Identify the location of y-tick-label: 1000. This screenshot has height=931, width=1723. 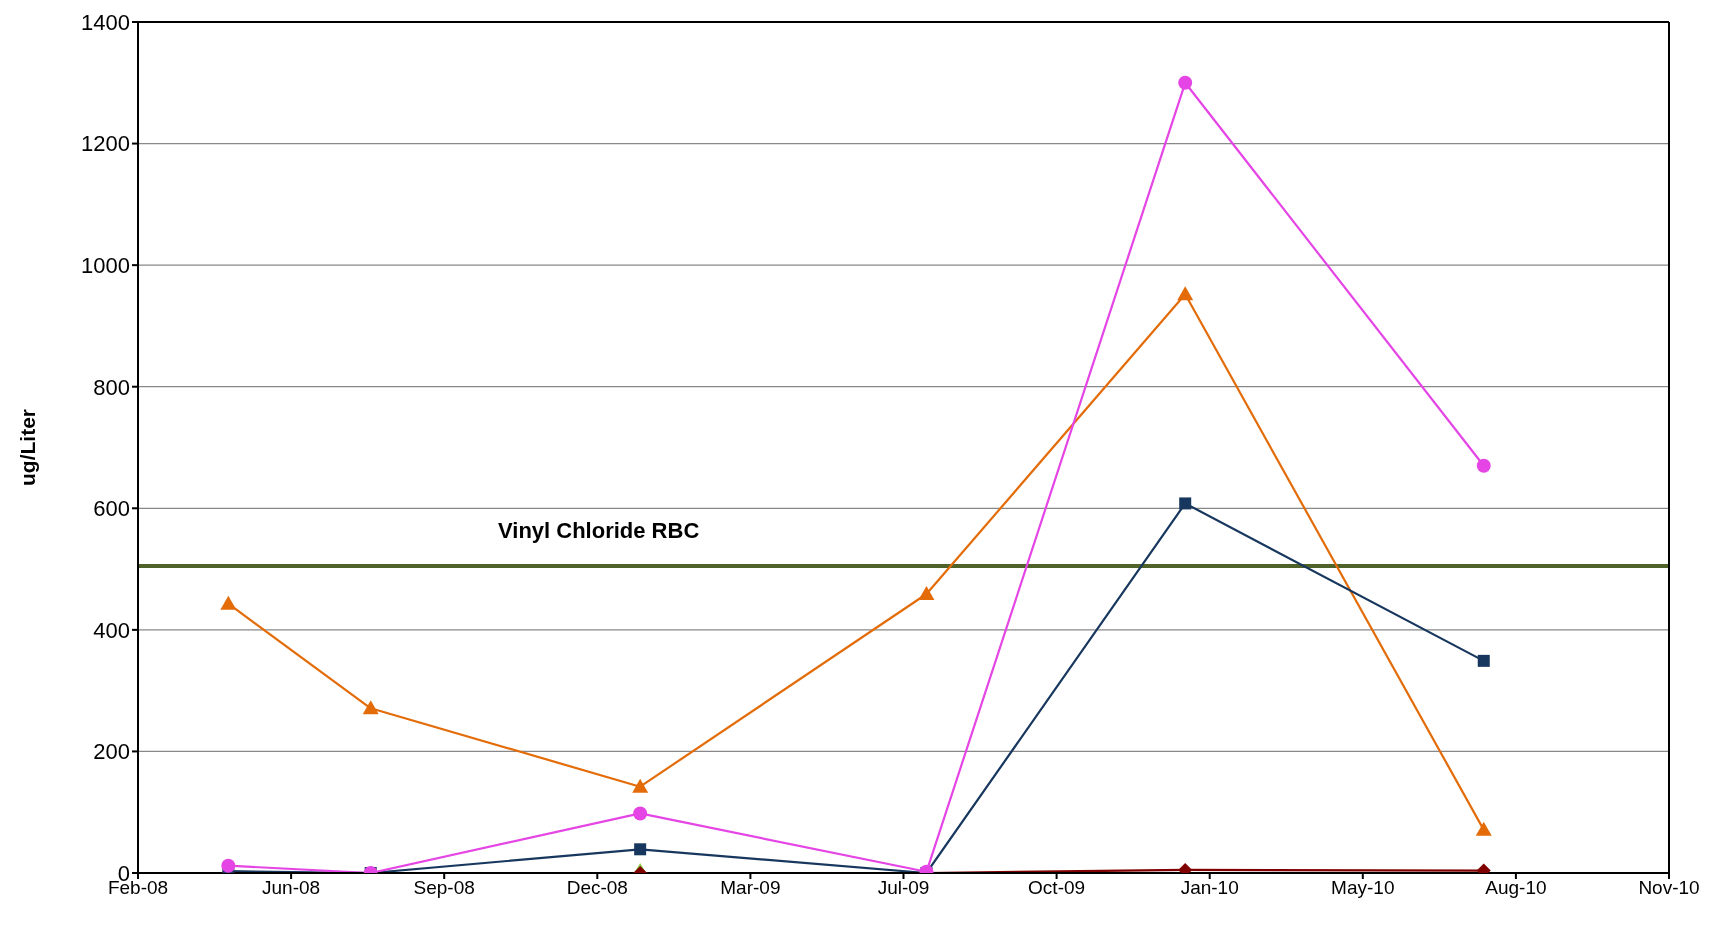
(105, 265).